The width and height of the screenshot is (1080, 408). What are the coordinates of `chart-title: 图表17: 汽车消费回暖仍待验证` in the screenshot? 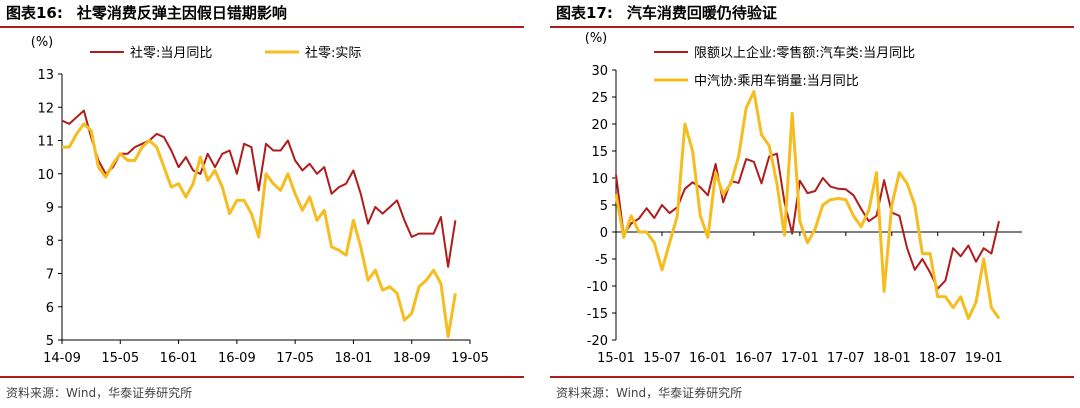 It's located at (666, 12).